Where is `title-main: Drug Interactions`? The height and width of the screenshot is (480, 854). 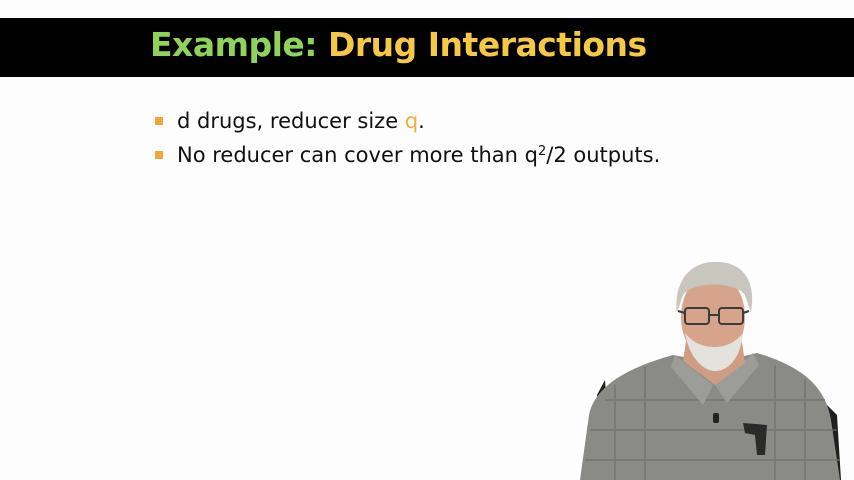 title-main: Drug Interactions is located at coordinates (487, 44).